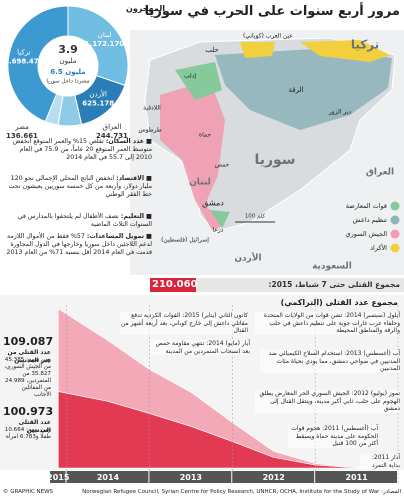 Image resolution: width=404 pixels, height=500 pixels. I want to click on legend-label: الجيش السوري, so click(367, 234).